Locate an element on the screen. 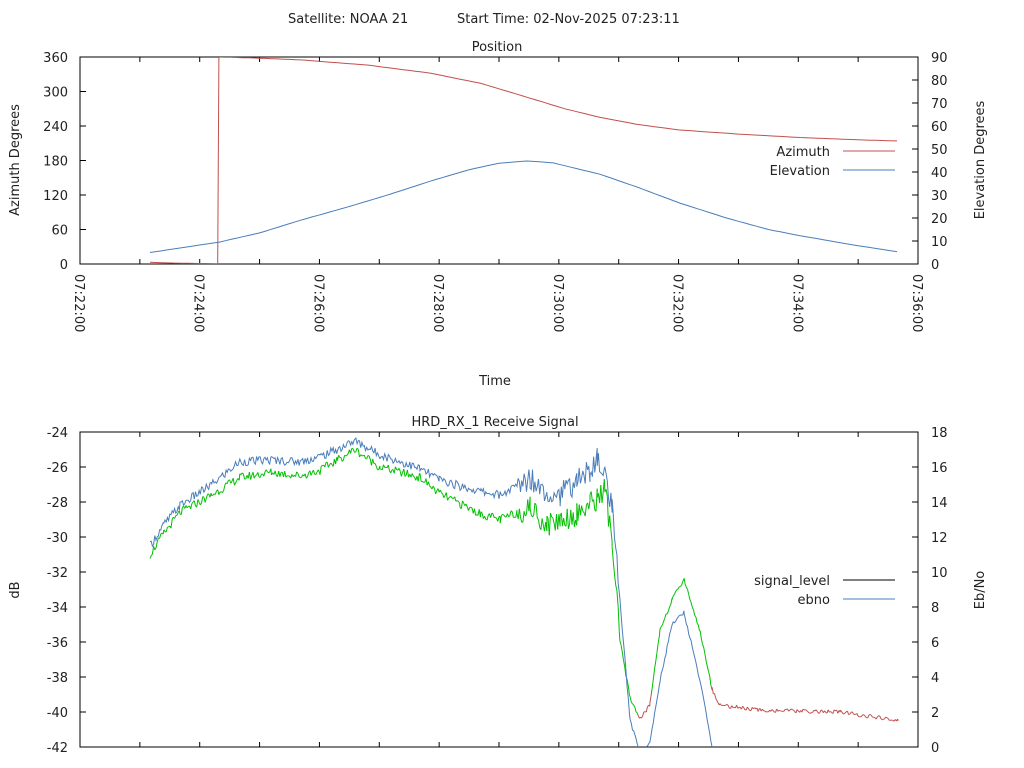 Image resolution: width=1024 pixels, height=768 pixels. y2-tick-label: 60 is located at coordinates (939, 127).